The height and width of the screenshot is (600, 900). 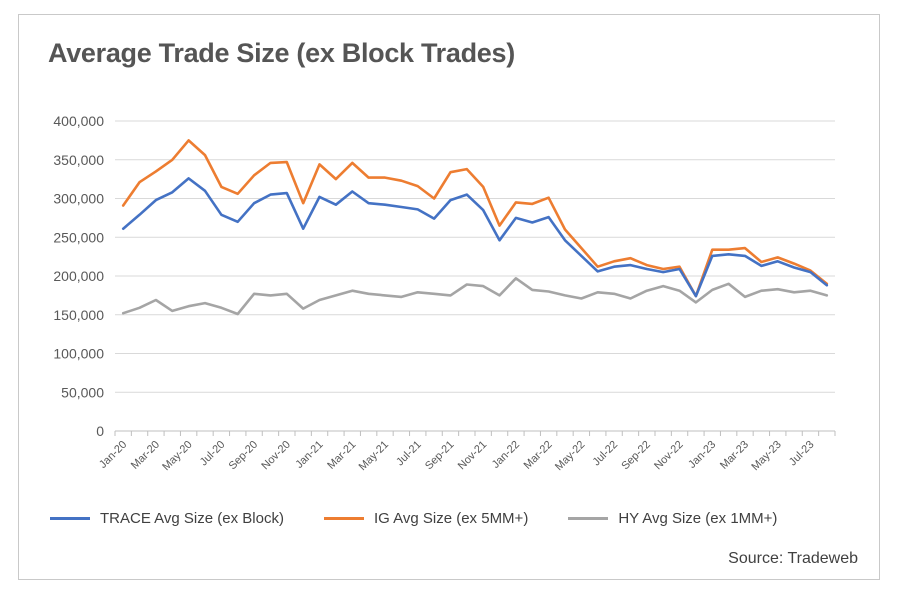 What do you see at coordinates (570, 456) in the screenshot?
I see `x-tick-label: May-22` at bounding box center [570, 456].